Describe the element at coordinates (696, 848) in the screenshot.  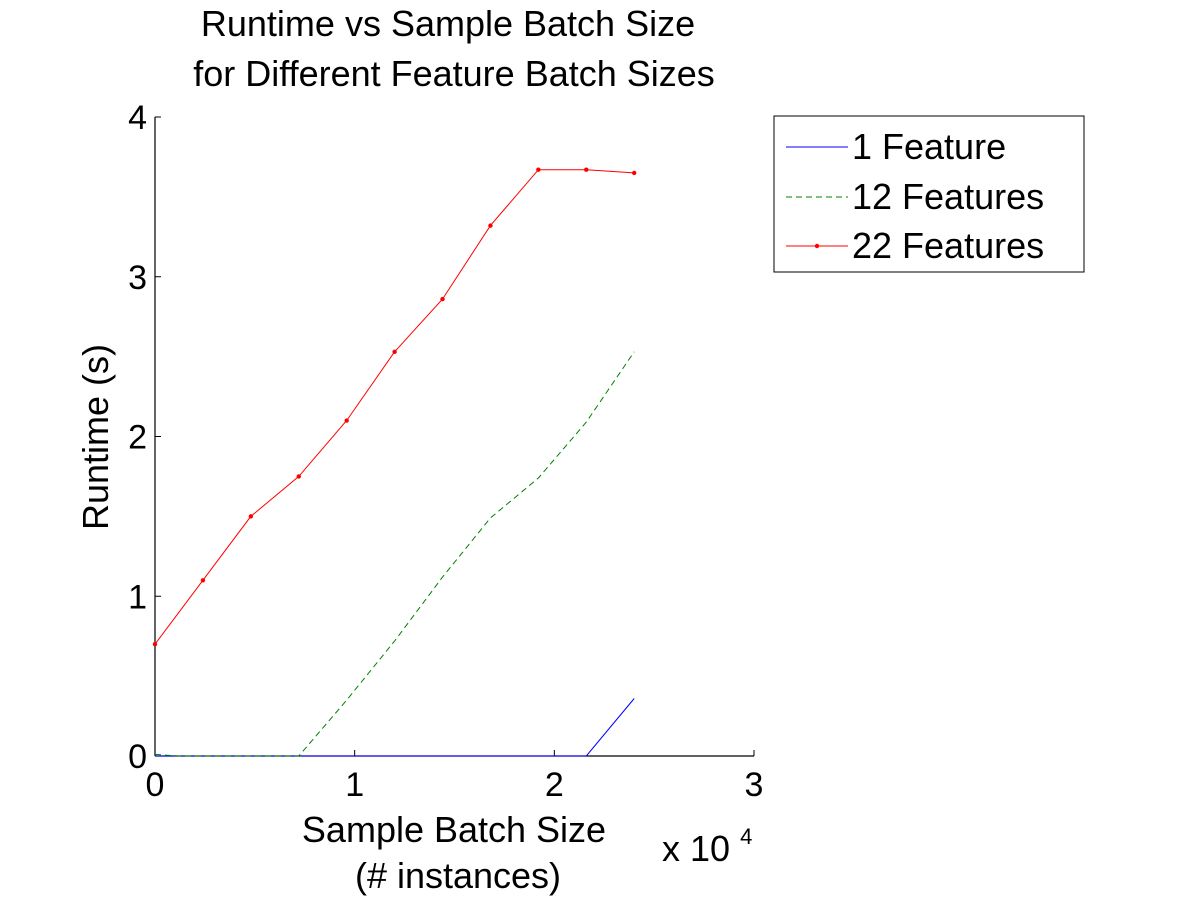
I see `x-axis-exponent-base: x 10` at that location.